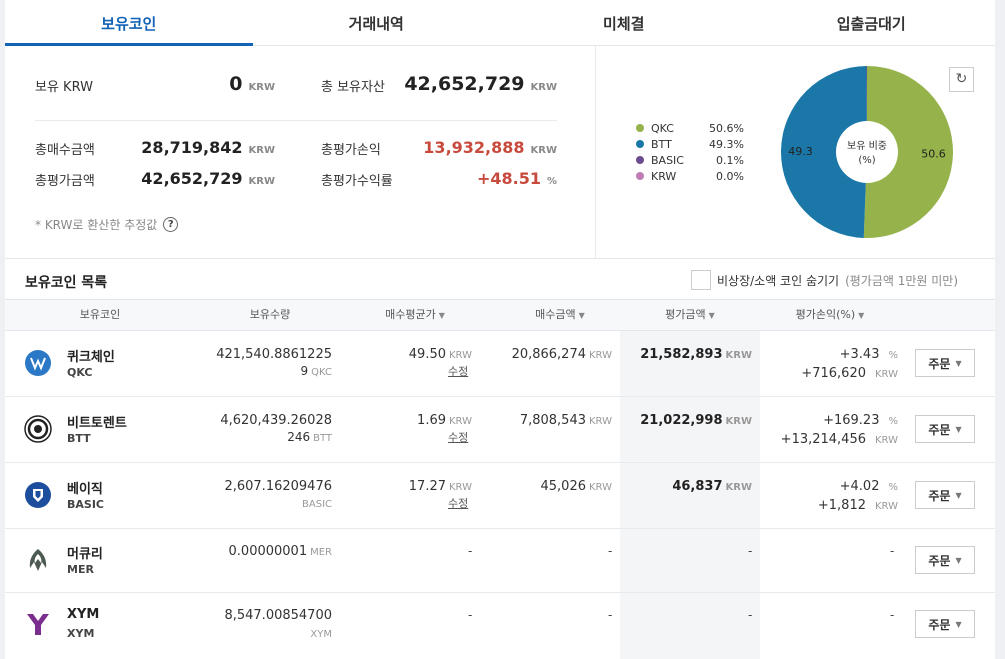 This screenshot has height=659, width=1005. I want to click on pnl-pct: +169.23%, so click(860, 420).